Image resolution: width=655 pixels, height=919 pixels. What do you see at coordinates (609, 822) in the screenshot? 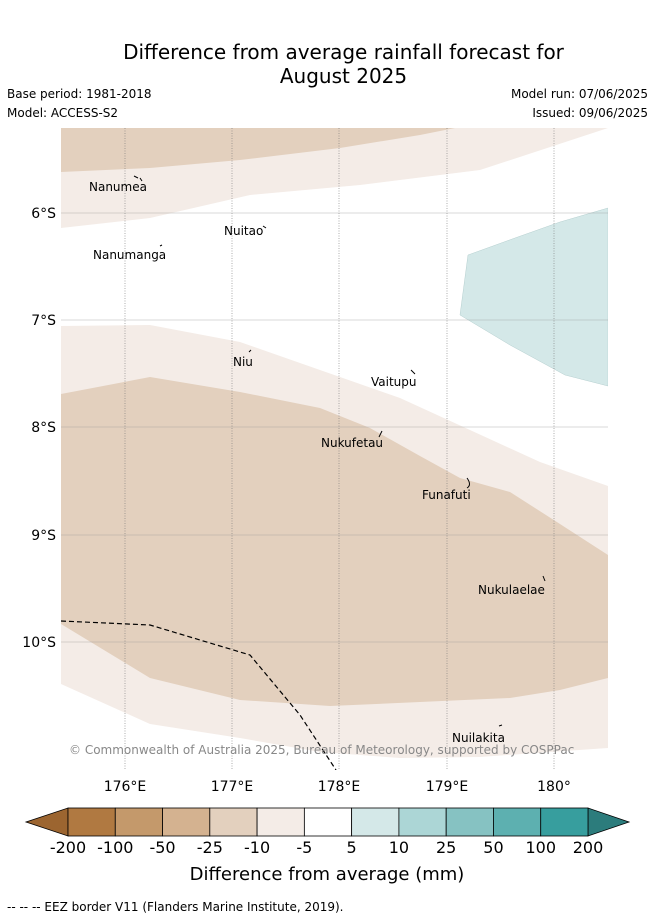
I see `colorbar-over-arrow` at bounding box center [609, 822].